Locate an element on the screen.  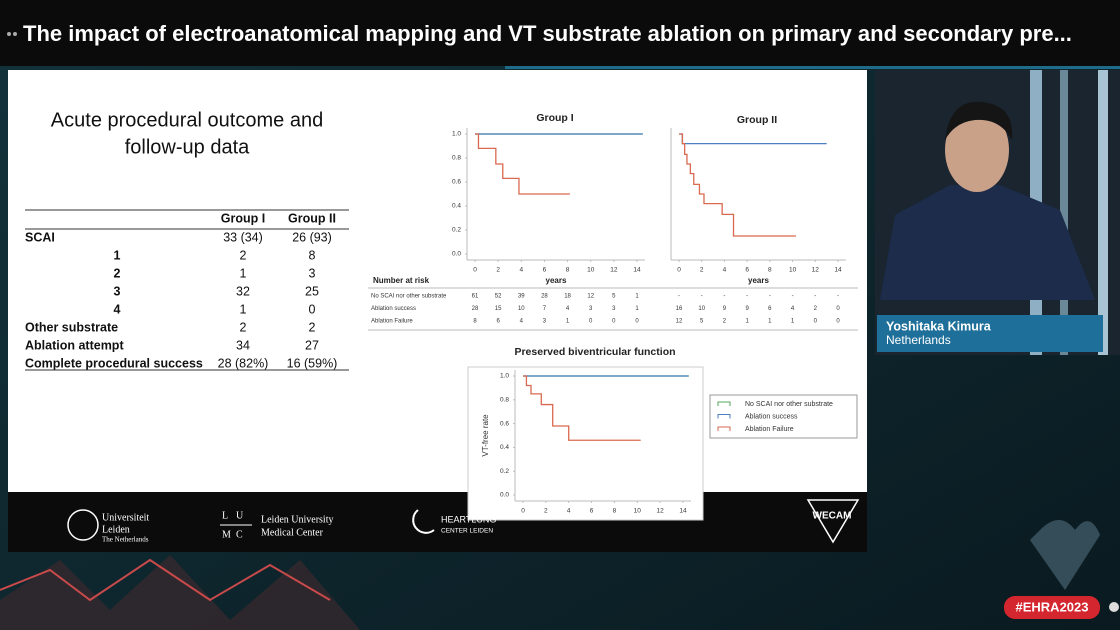
cell: 16 (59%) is located at coordinates (312, 363).